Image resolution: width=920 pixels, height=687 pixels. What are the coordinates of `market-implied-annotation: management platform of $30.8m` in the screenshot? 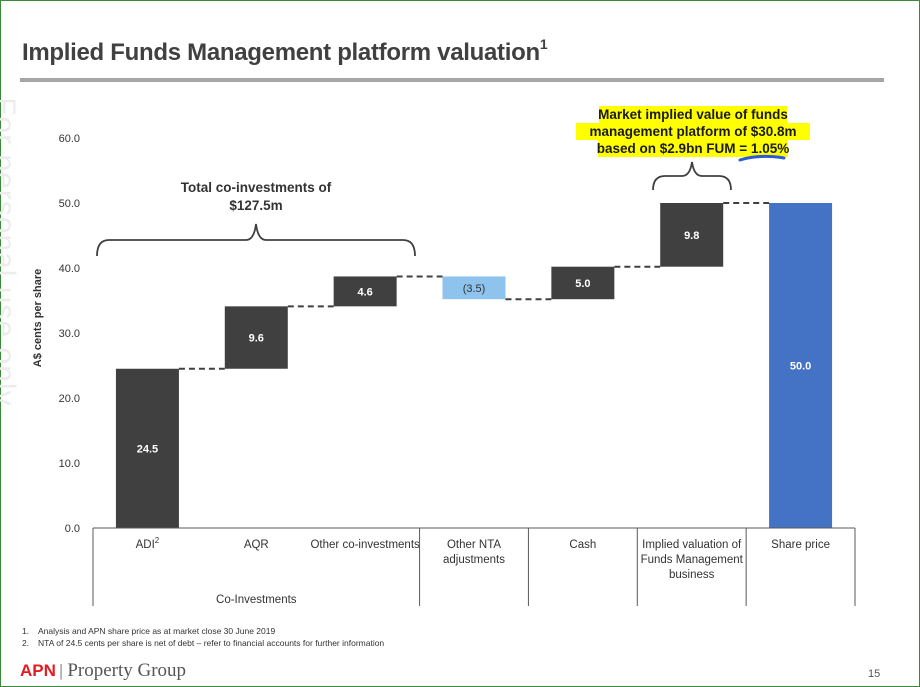 It's located at (692, 131).